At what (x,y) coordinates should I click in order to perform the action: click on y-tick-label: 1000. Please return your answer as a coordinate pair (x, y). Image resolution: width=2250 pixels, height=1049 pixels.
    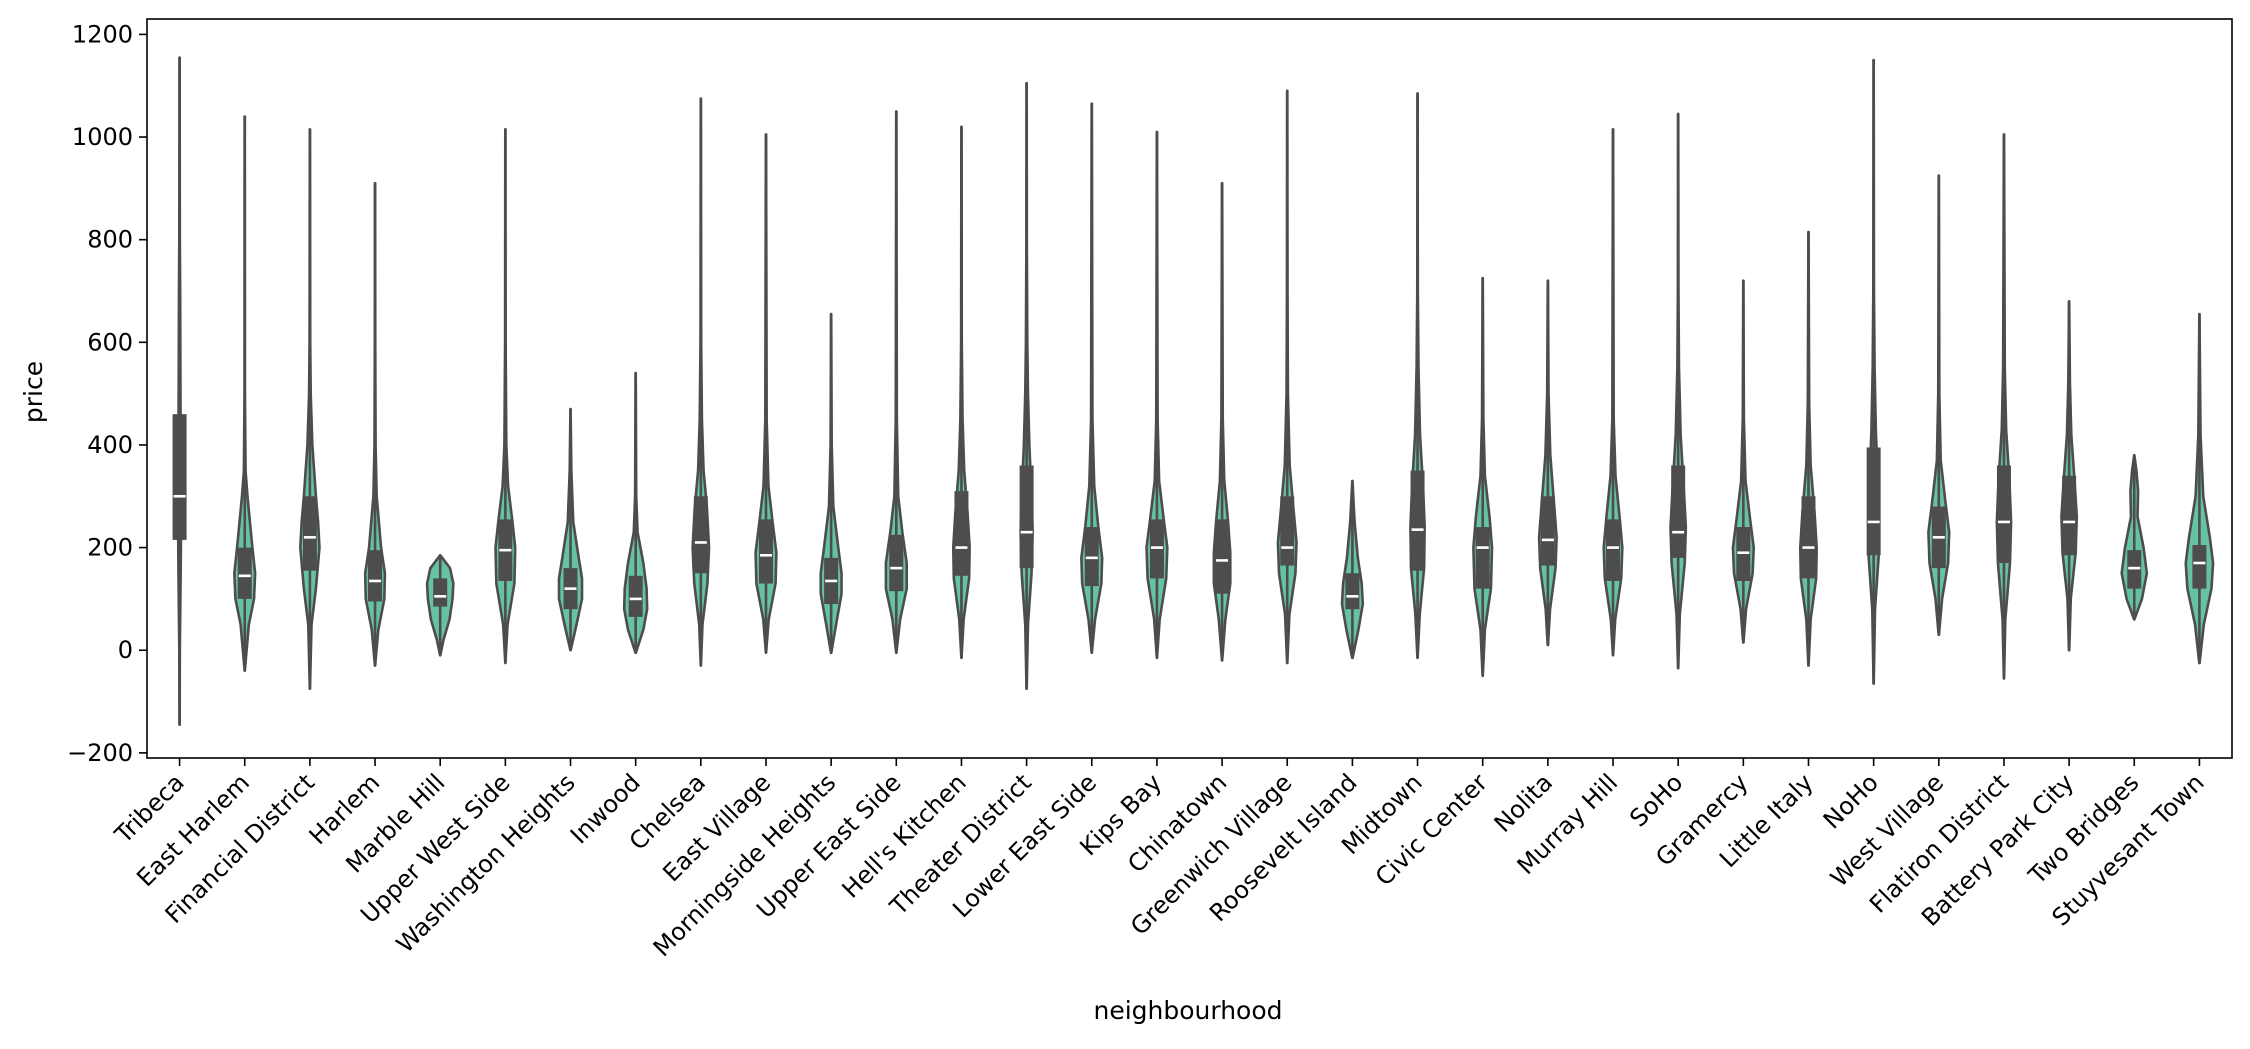
    Looking at the image, I should click on (102, 137).